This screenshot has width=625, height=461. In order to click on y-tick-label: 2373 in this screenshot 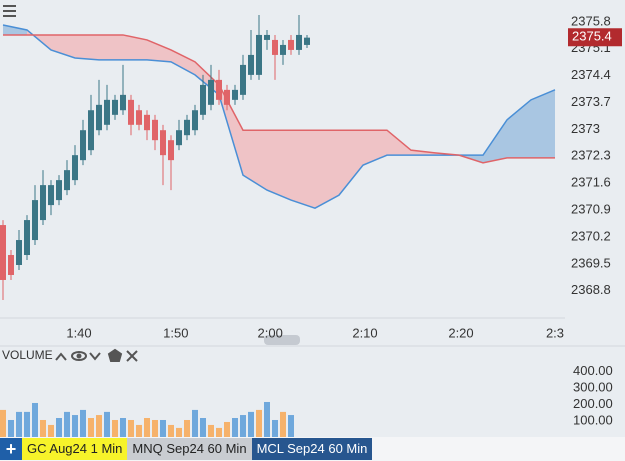, I will do `click(585, 128)`.